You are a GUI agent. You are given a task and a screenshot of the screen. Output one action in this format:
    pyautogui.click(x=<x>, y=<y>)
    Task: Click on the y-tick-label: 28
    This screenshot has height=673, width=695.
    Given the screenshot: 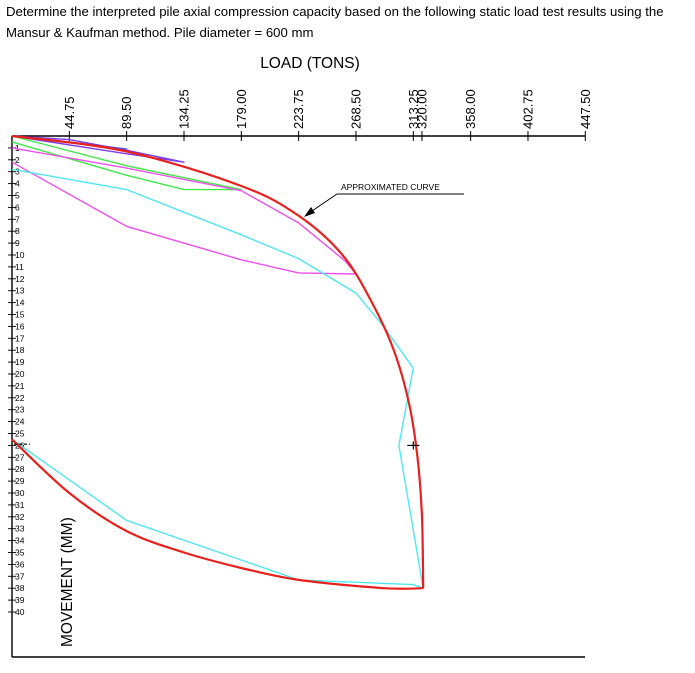 What is the action you would take?
    pyautogui.click(x=20, y=469)
    